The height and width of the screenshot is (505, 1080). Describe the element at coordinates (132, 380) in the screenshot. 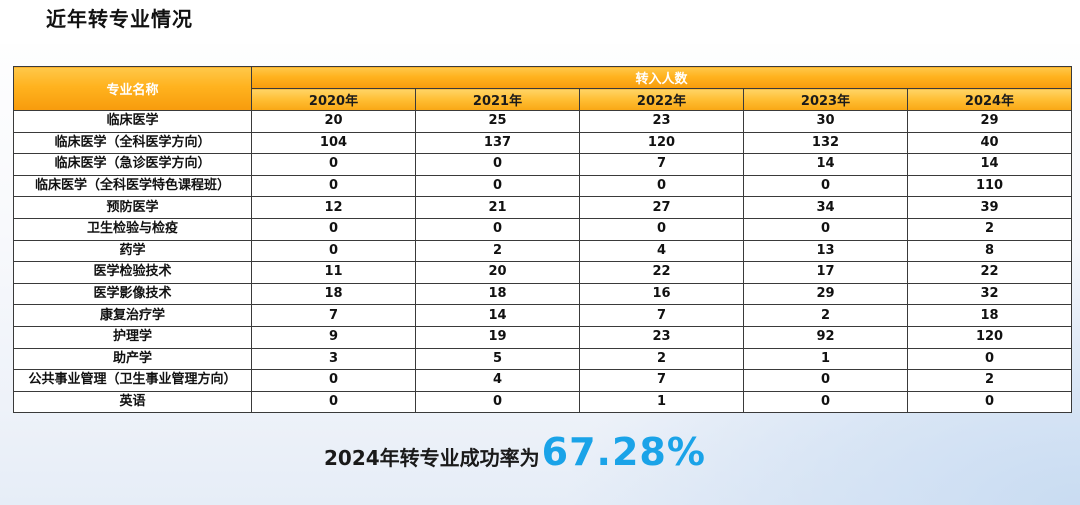

I see `major-name-cell: 公共事业管理（卫生事业管理方向）` at that location.